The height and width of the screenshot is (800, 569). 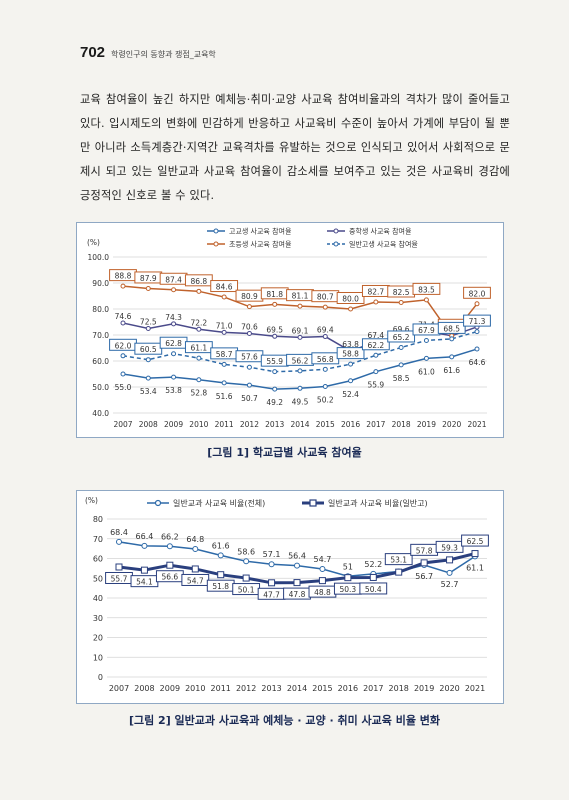 What do you see at coordinates (195, 688) in the screenshot?
I see `x-tick-label: 2010` at bounding box center [195, 688].